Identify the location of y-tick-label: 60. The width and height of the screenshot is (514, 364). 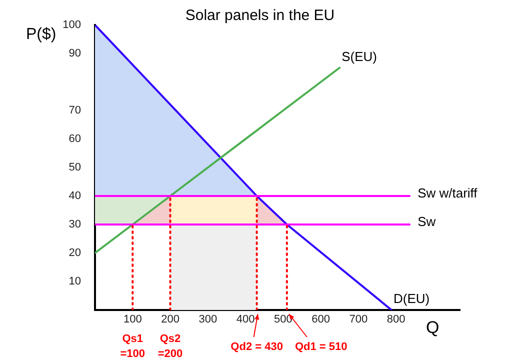
(74, 139).